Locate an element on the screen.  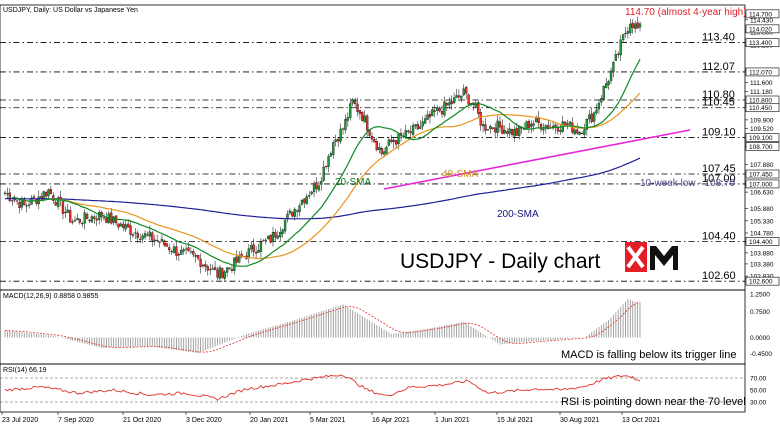
y-tick-label: 105.880 is located at coordinates (762, 209).